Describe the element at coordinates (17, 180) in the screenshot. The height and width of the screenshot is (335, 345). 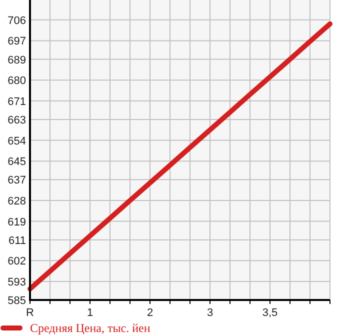
I see `y-tick-label: 637` at that location.